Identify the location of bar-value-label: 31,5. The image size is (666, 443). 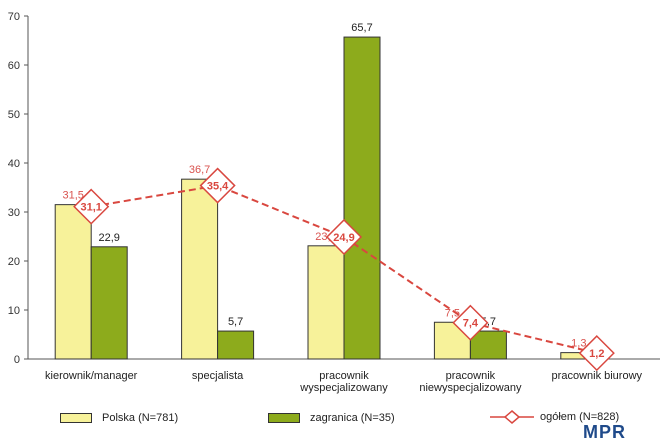
(72, 196).